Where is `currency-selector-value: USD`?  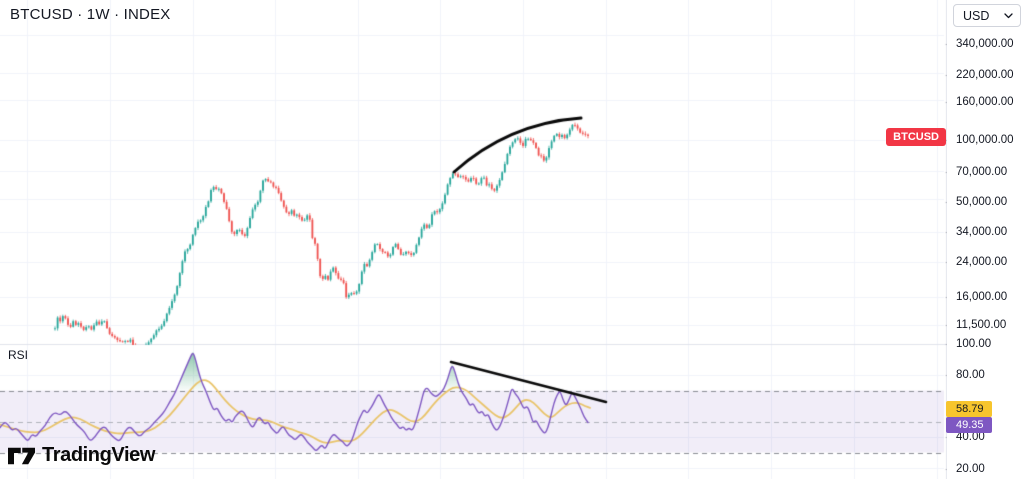 currency-selector-value: USD is located at coordinates (976, 15).